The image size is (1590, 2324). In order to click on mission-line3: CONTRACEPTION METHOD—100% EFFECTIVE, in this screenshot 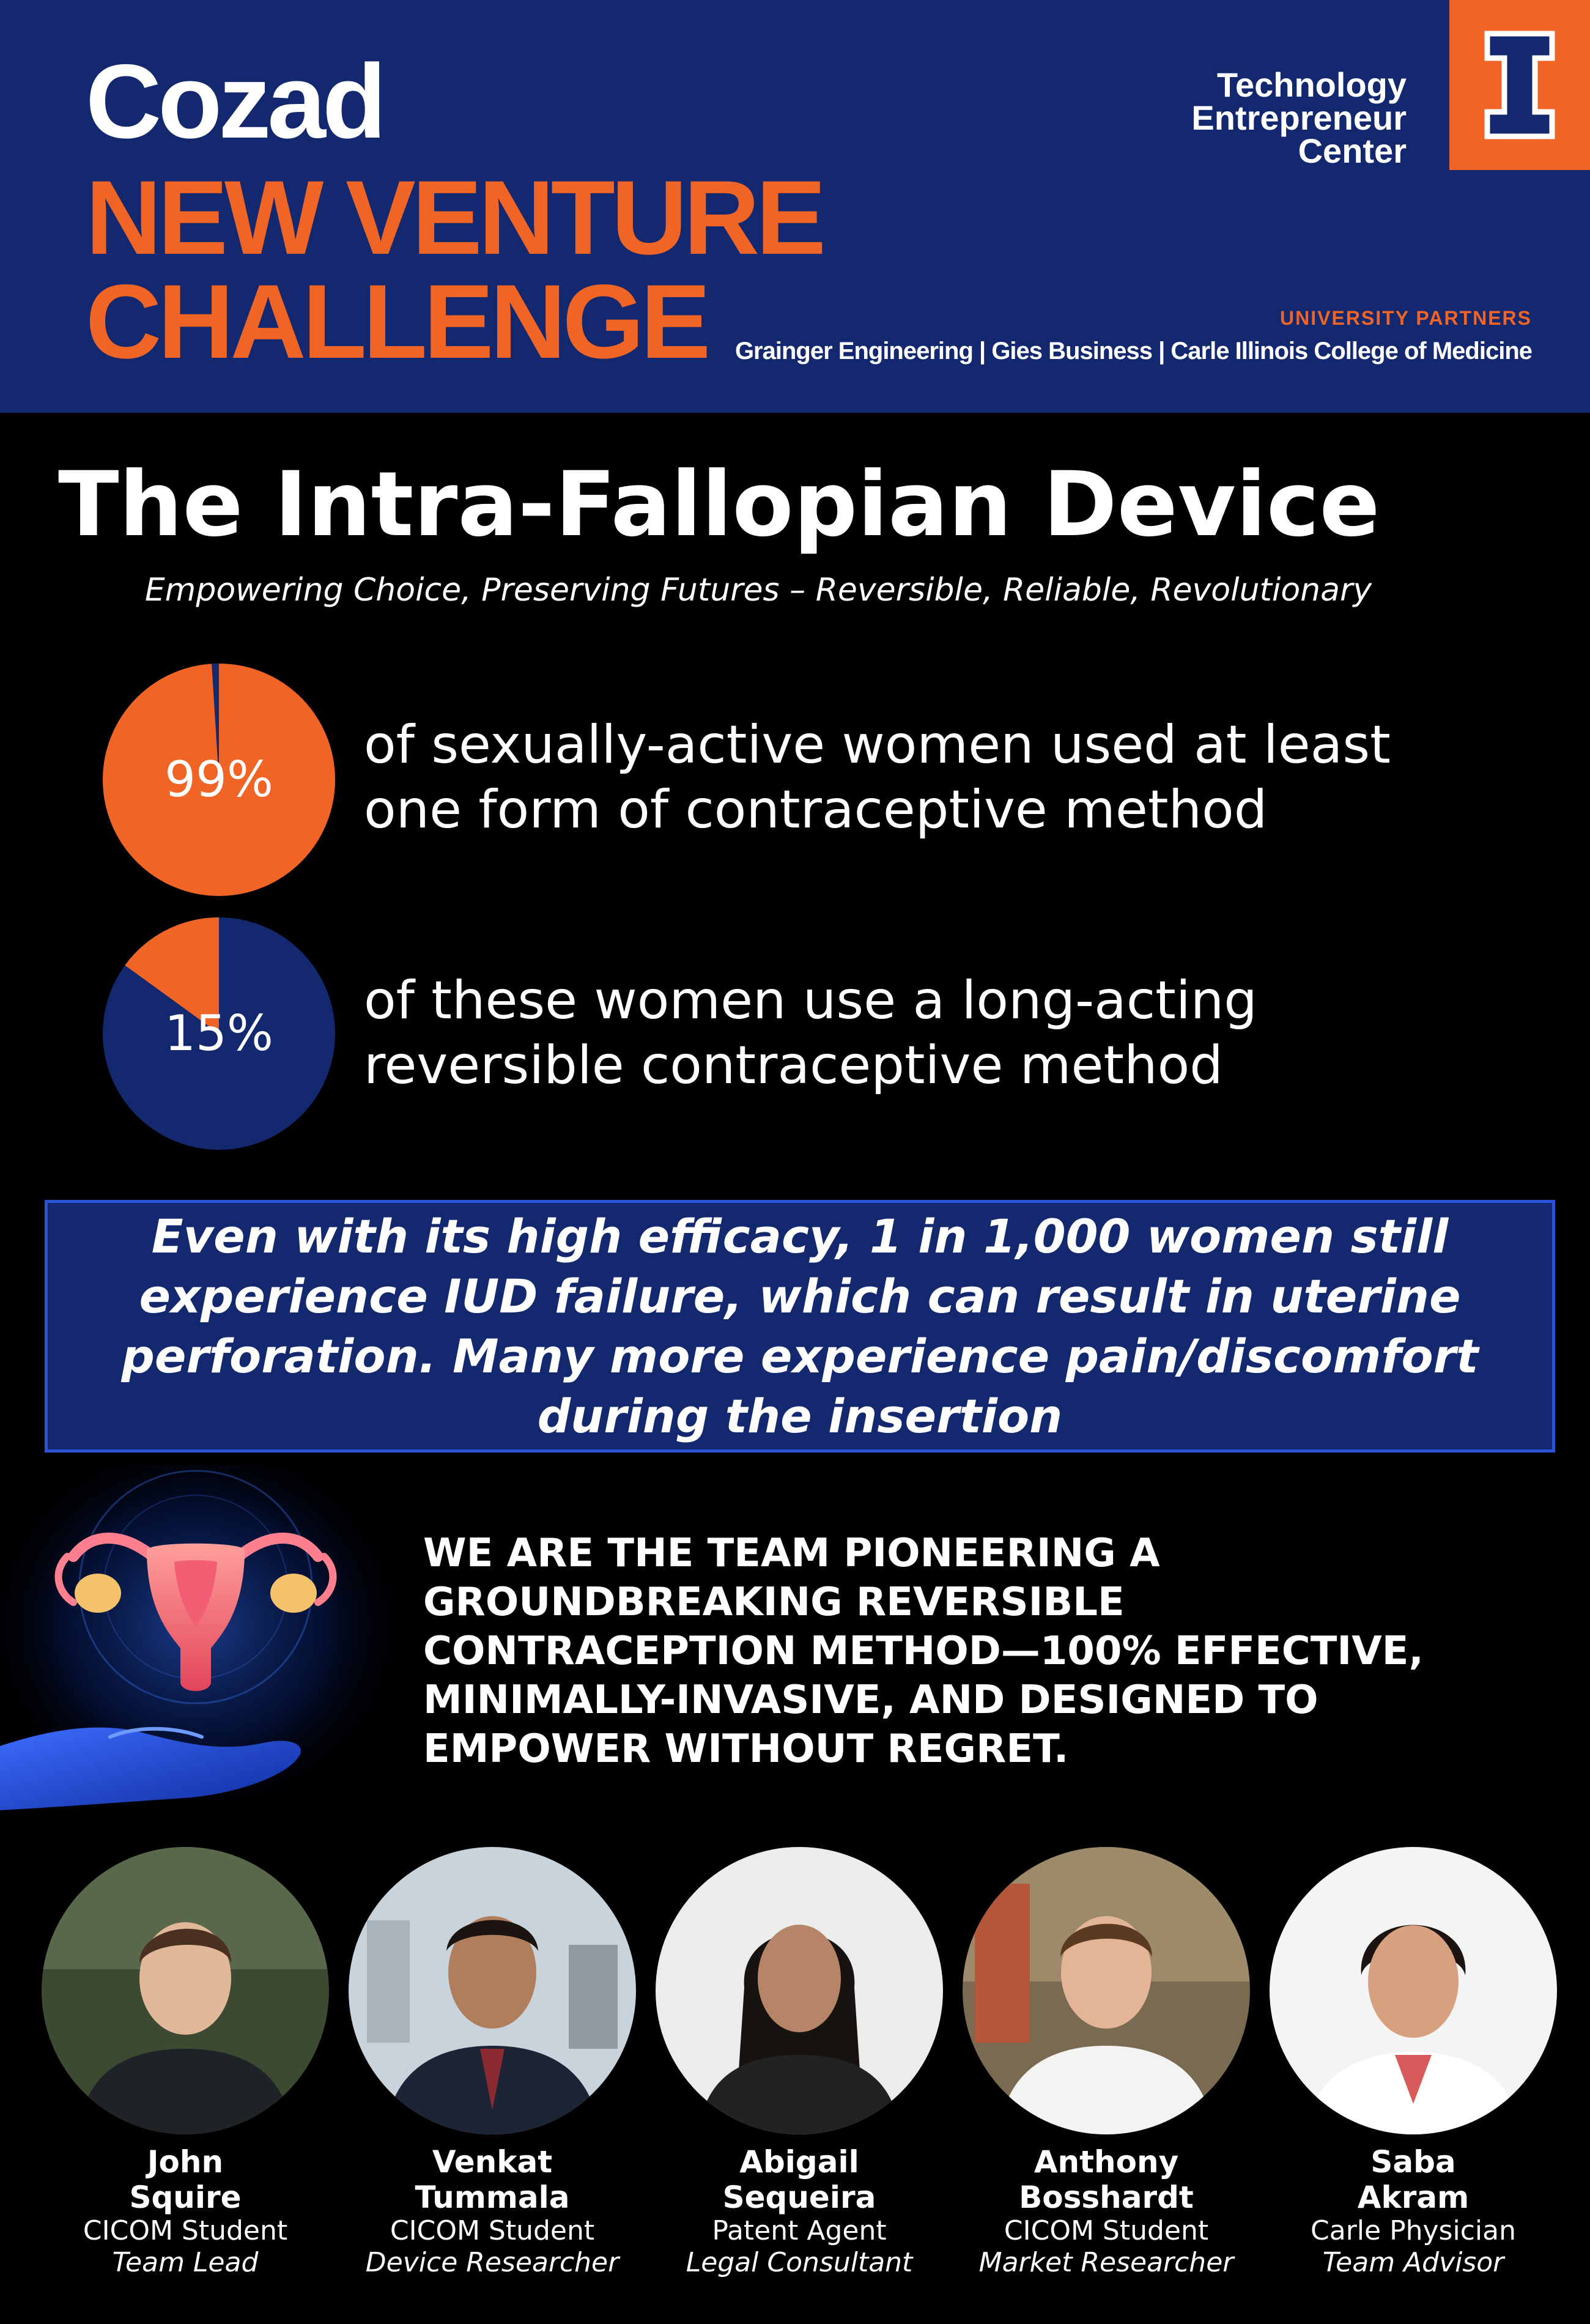, I will do `click(923, 1651)`.